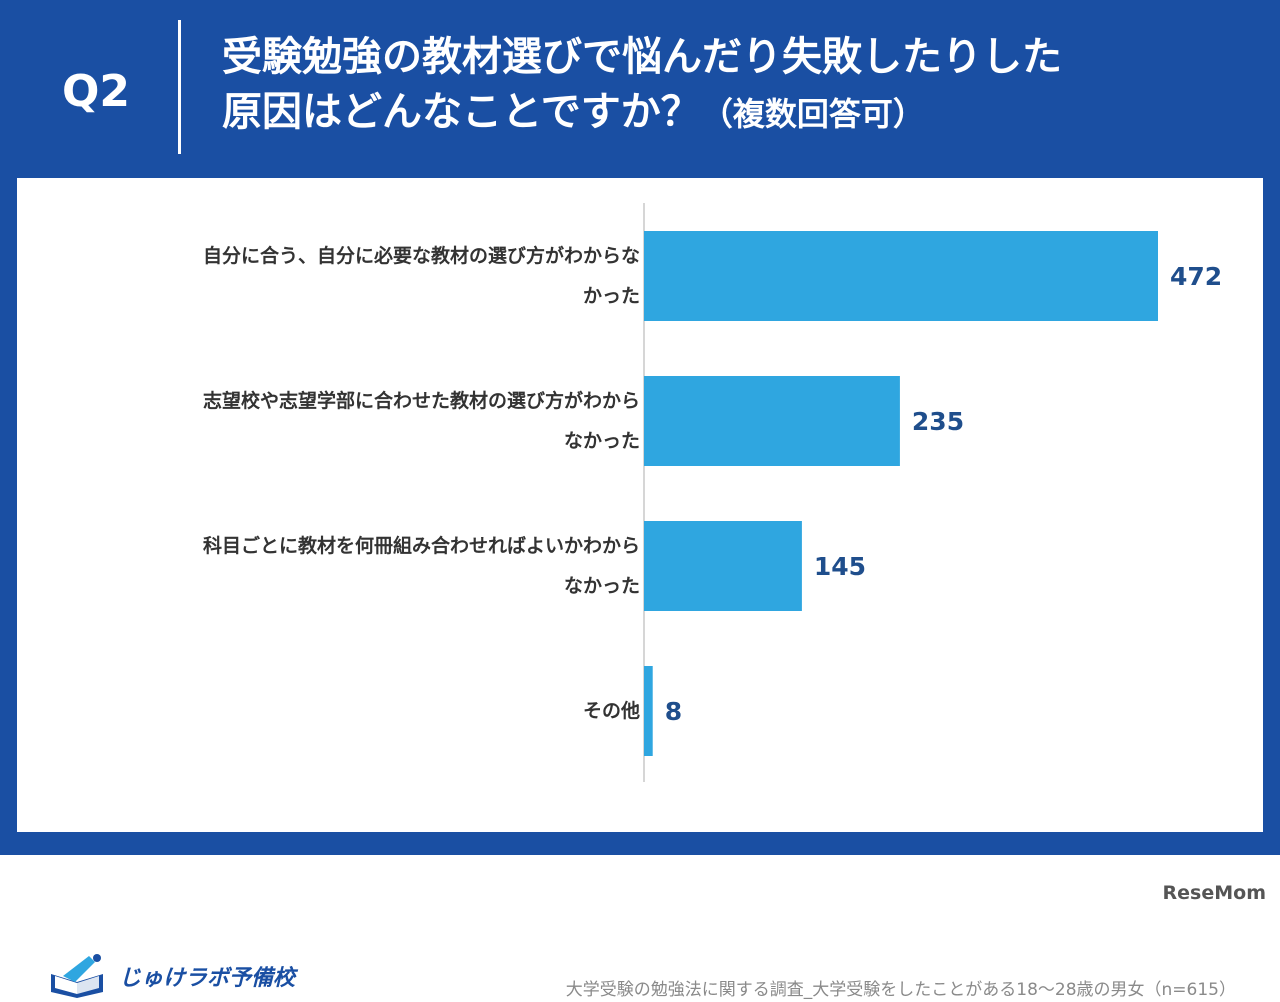  What do you see at coordinates (96, 91) in the screenshot?
I see `question-number: Q2` at bounding box center [96, 91].